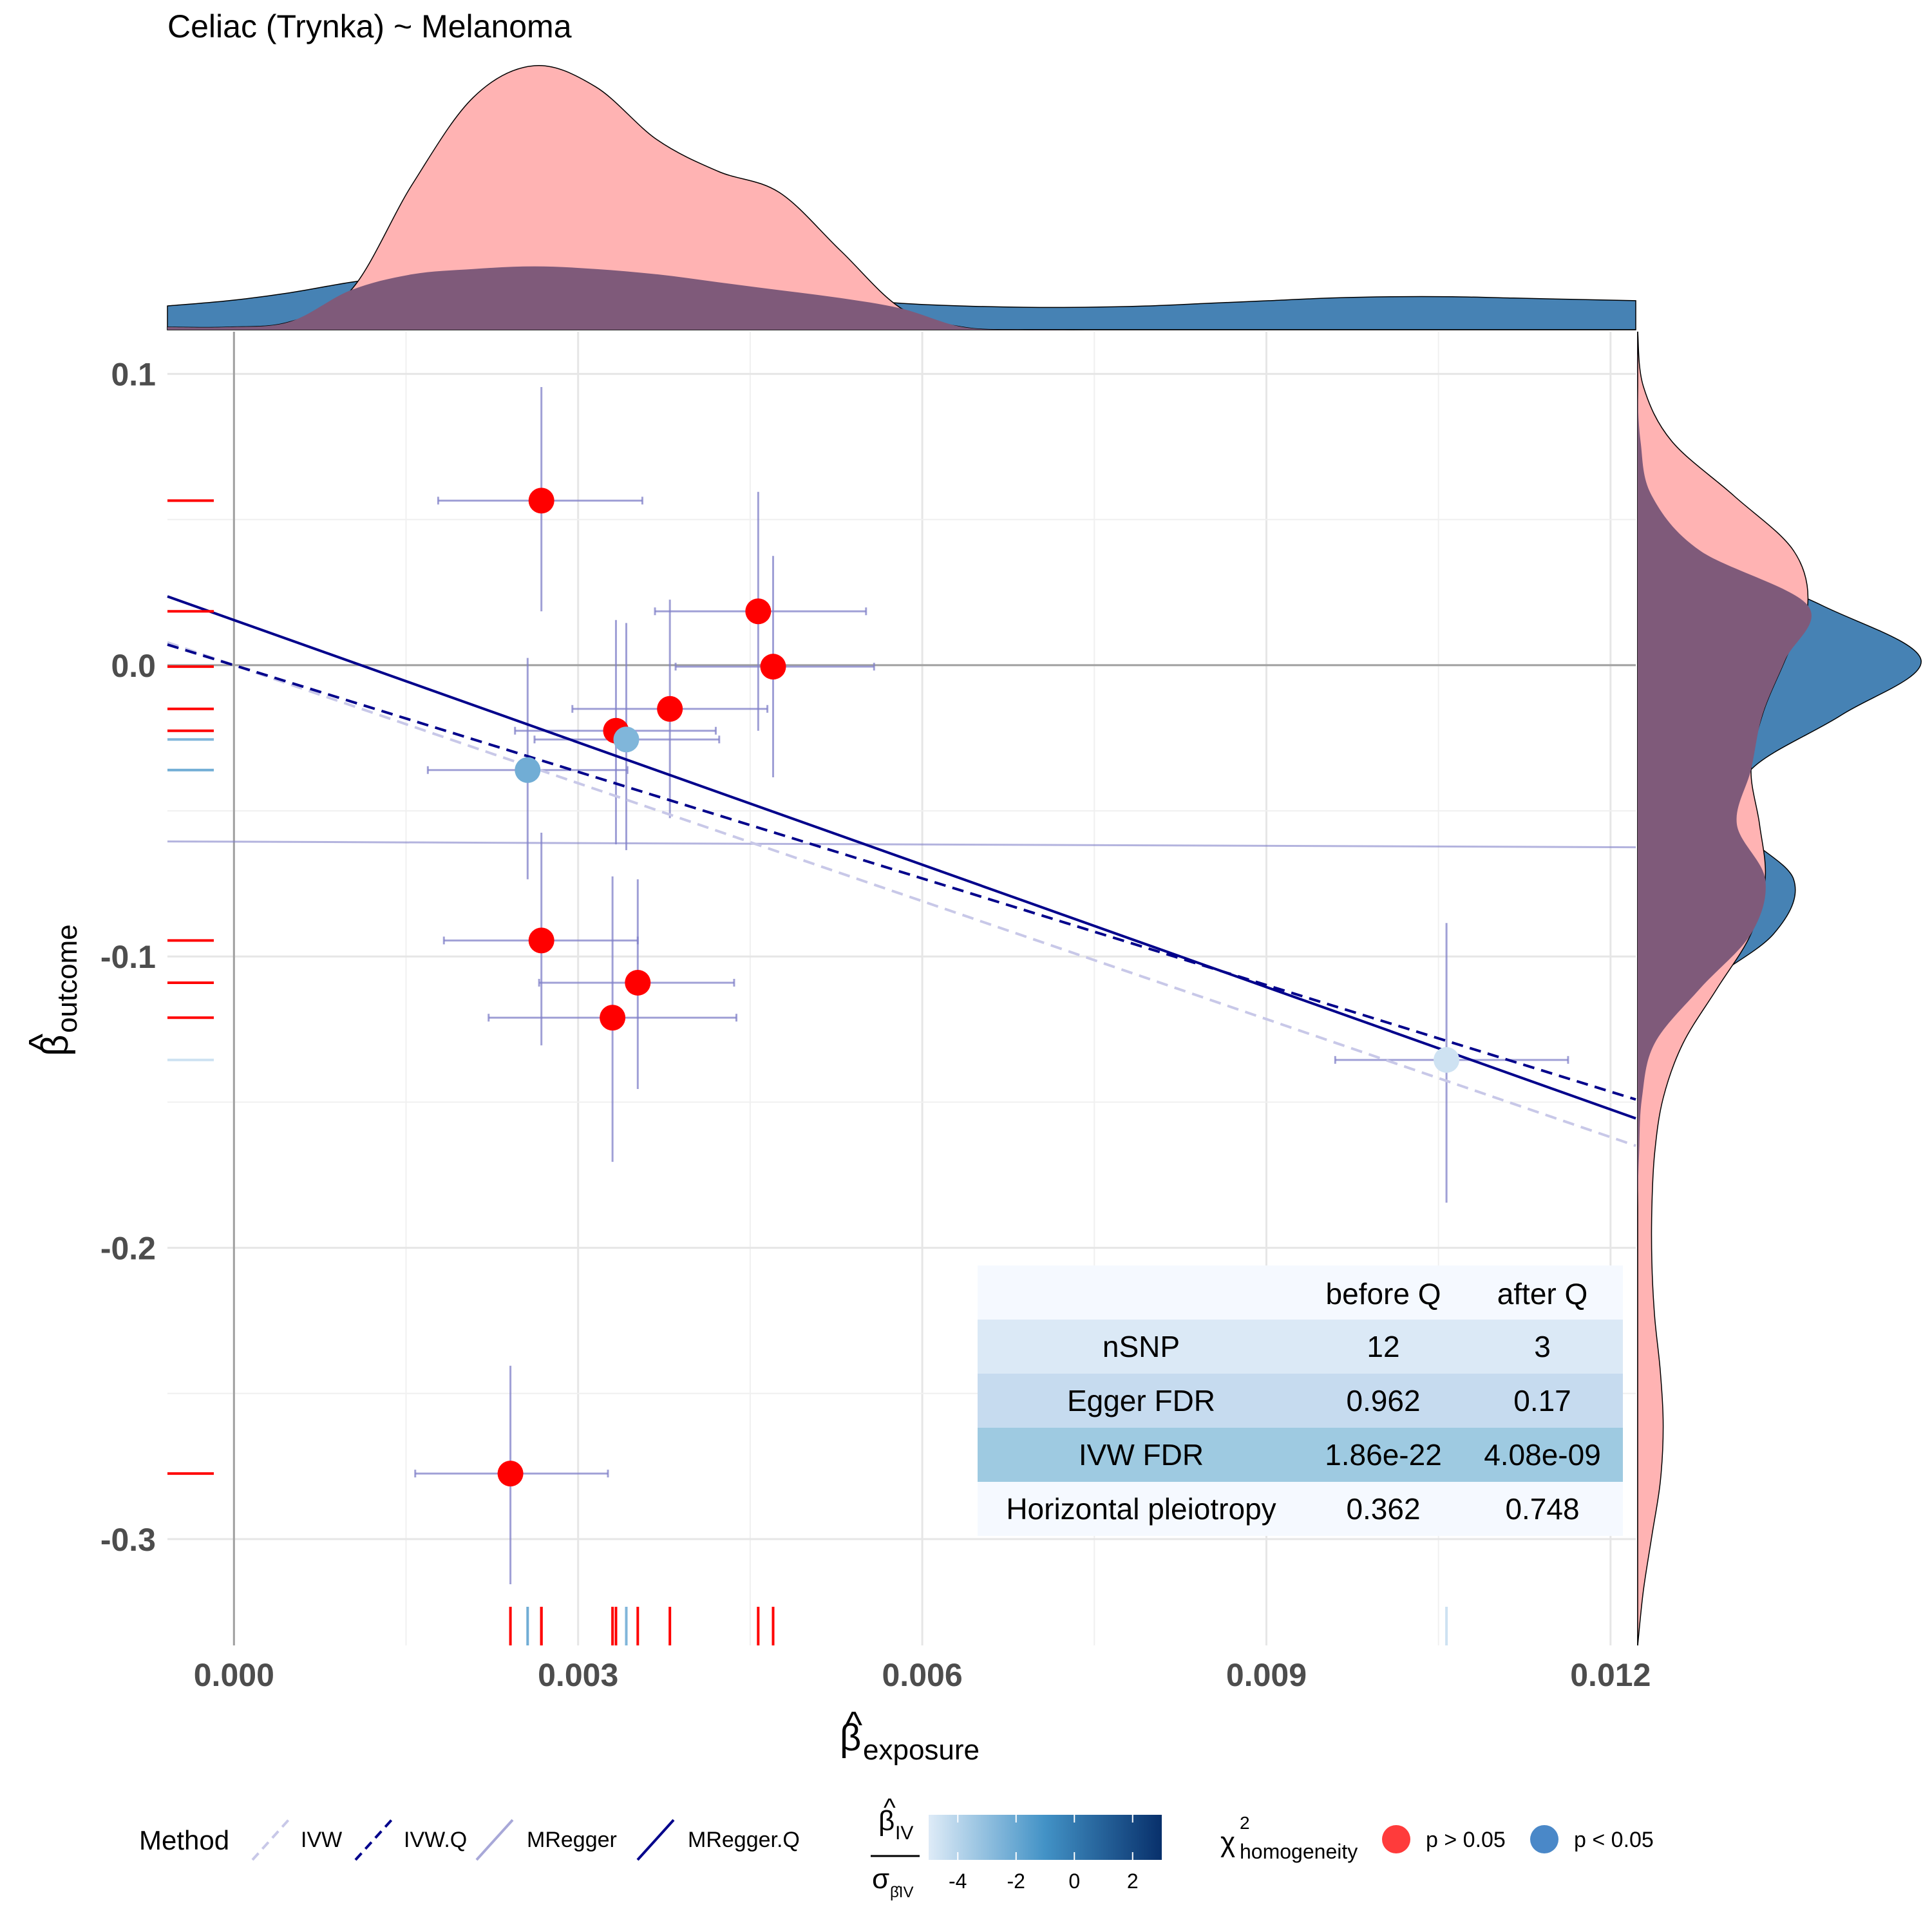  I want to click on x-axis-title: ^ β exposure, so click(910, 1735).